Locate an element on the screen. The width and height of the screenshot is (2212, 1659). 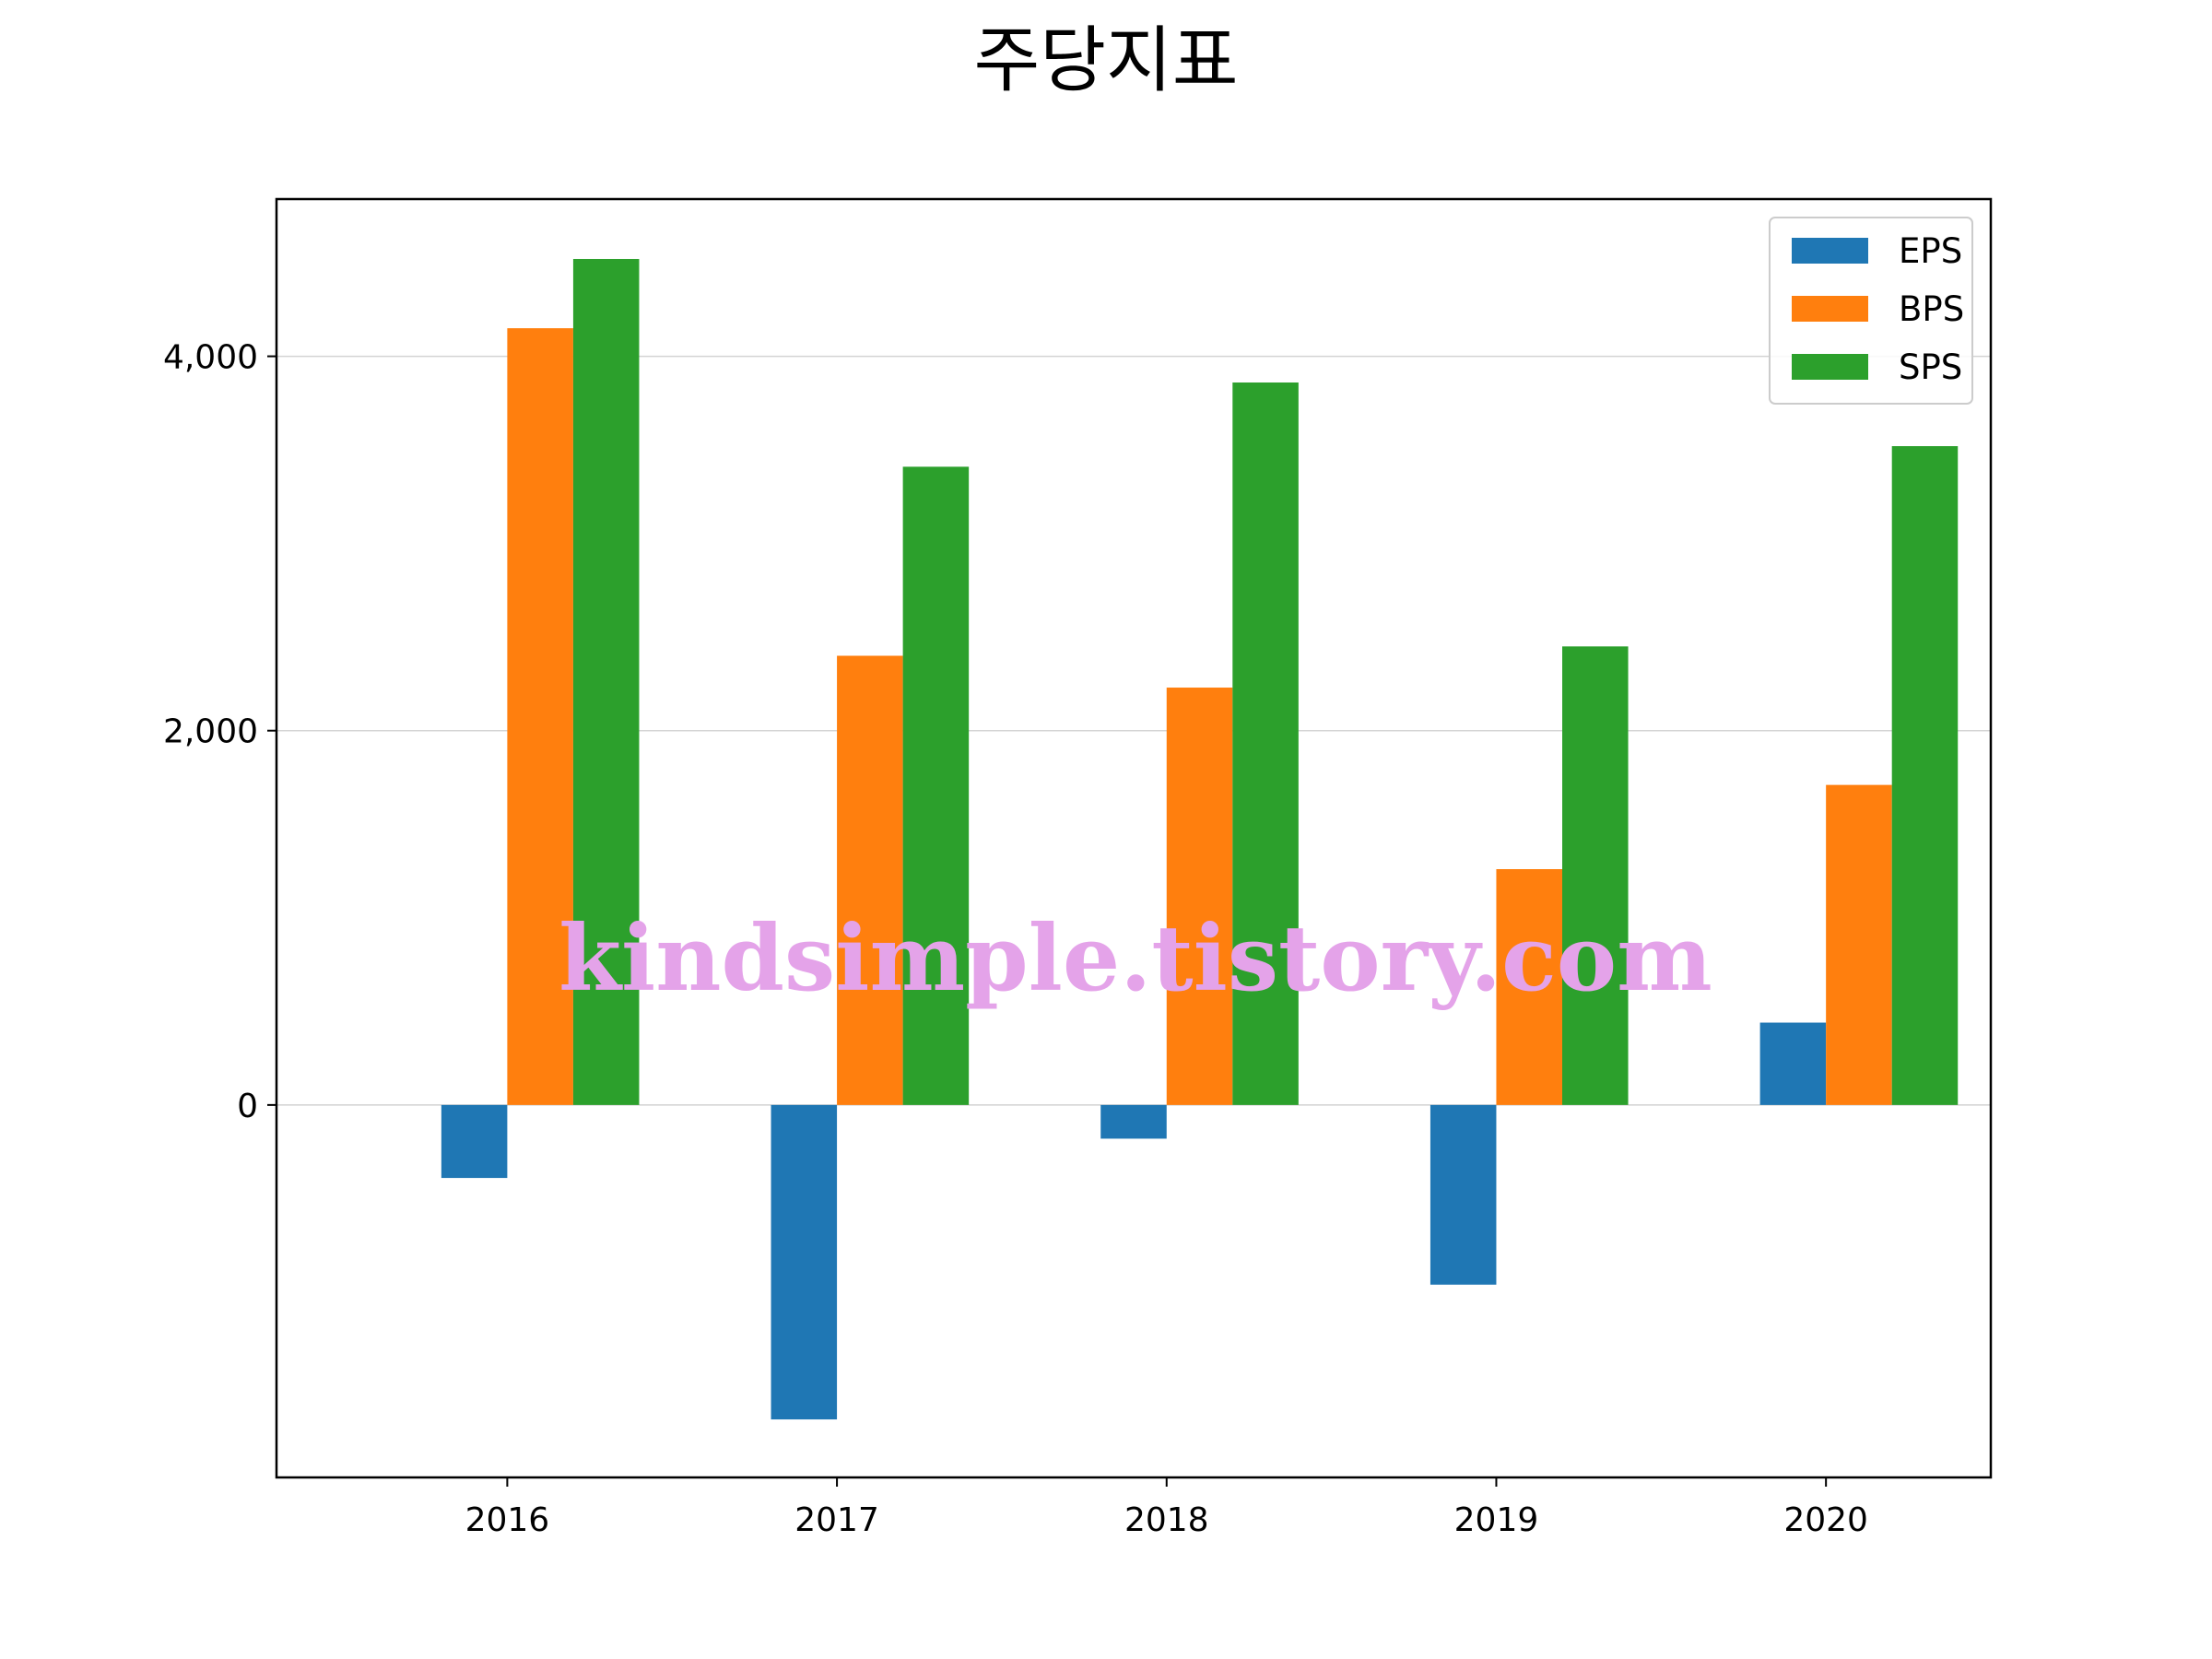
y-tick-label-0: 0 is located at coordinates (247, 1106).